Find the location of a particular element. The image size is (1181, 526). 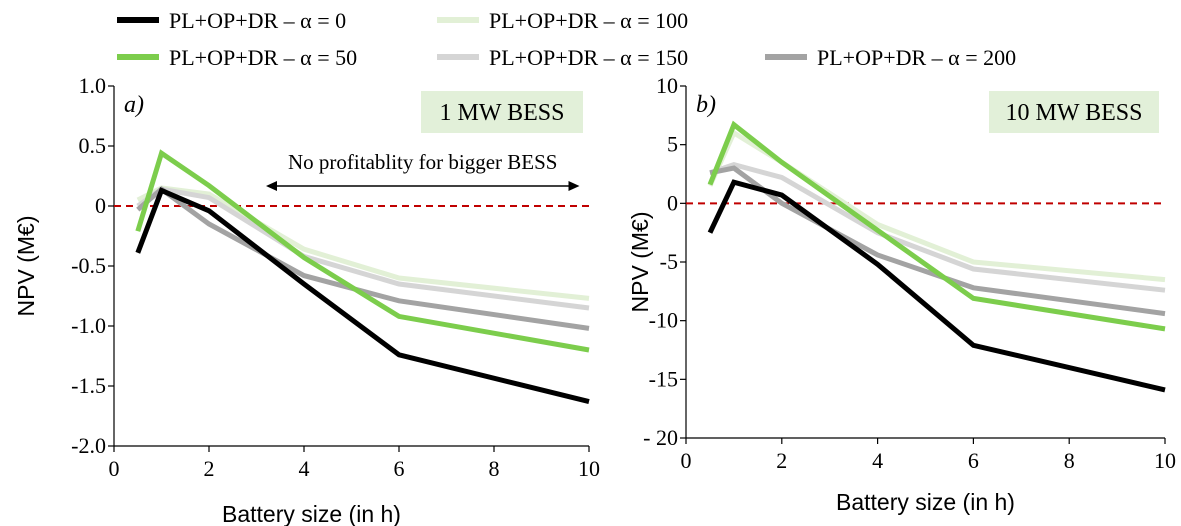

legend-label: PL+OP+DR – α = 150 is located at coordinates (588, 57).